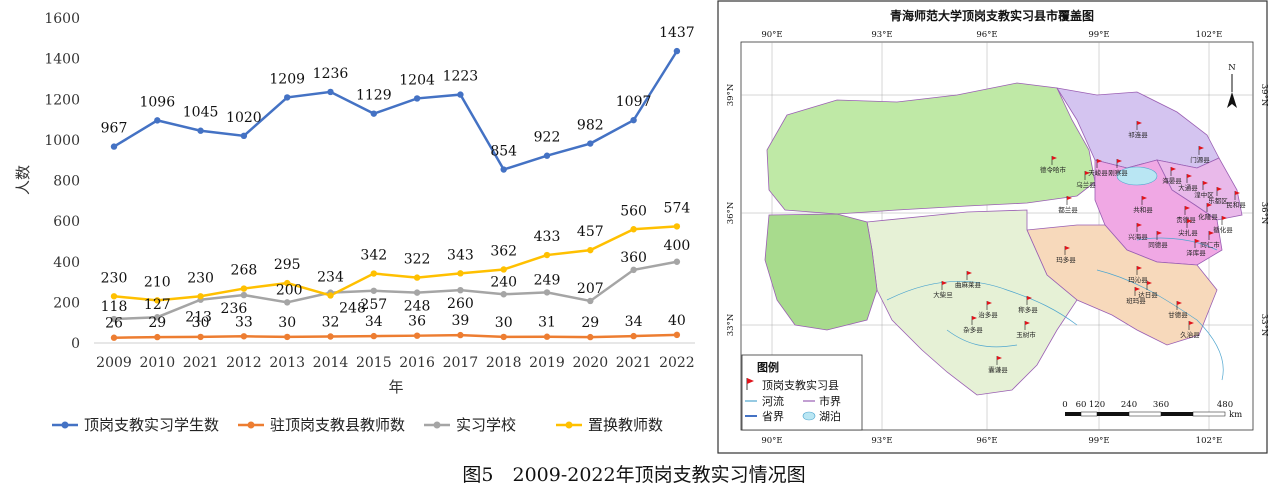  I want to click on x-tick-label: 2022, so click(677, 363).